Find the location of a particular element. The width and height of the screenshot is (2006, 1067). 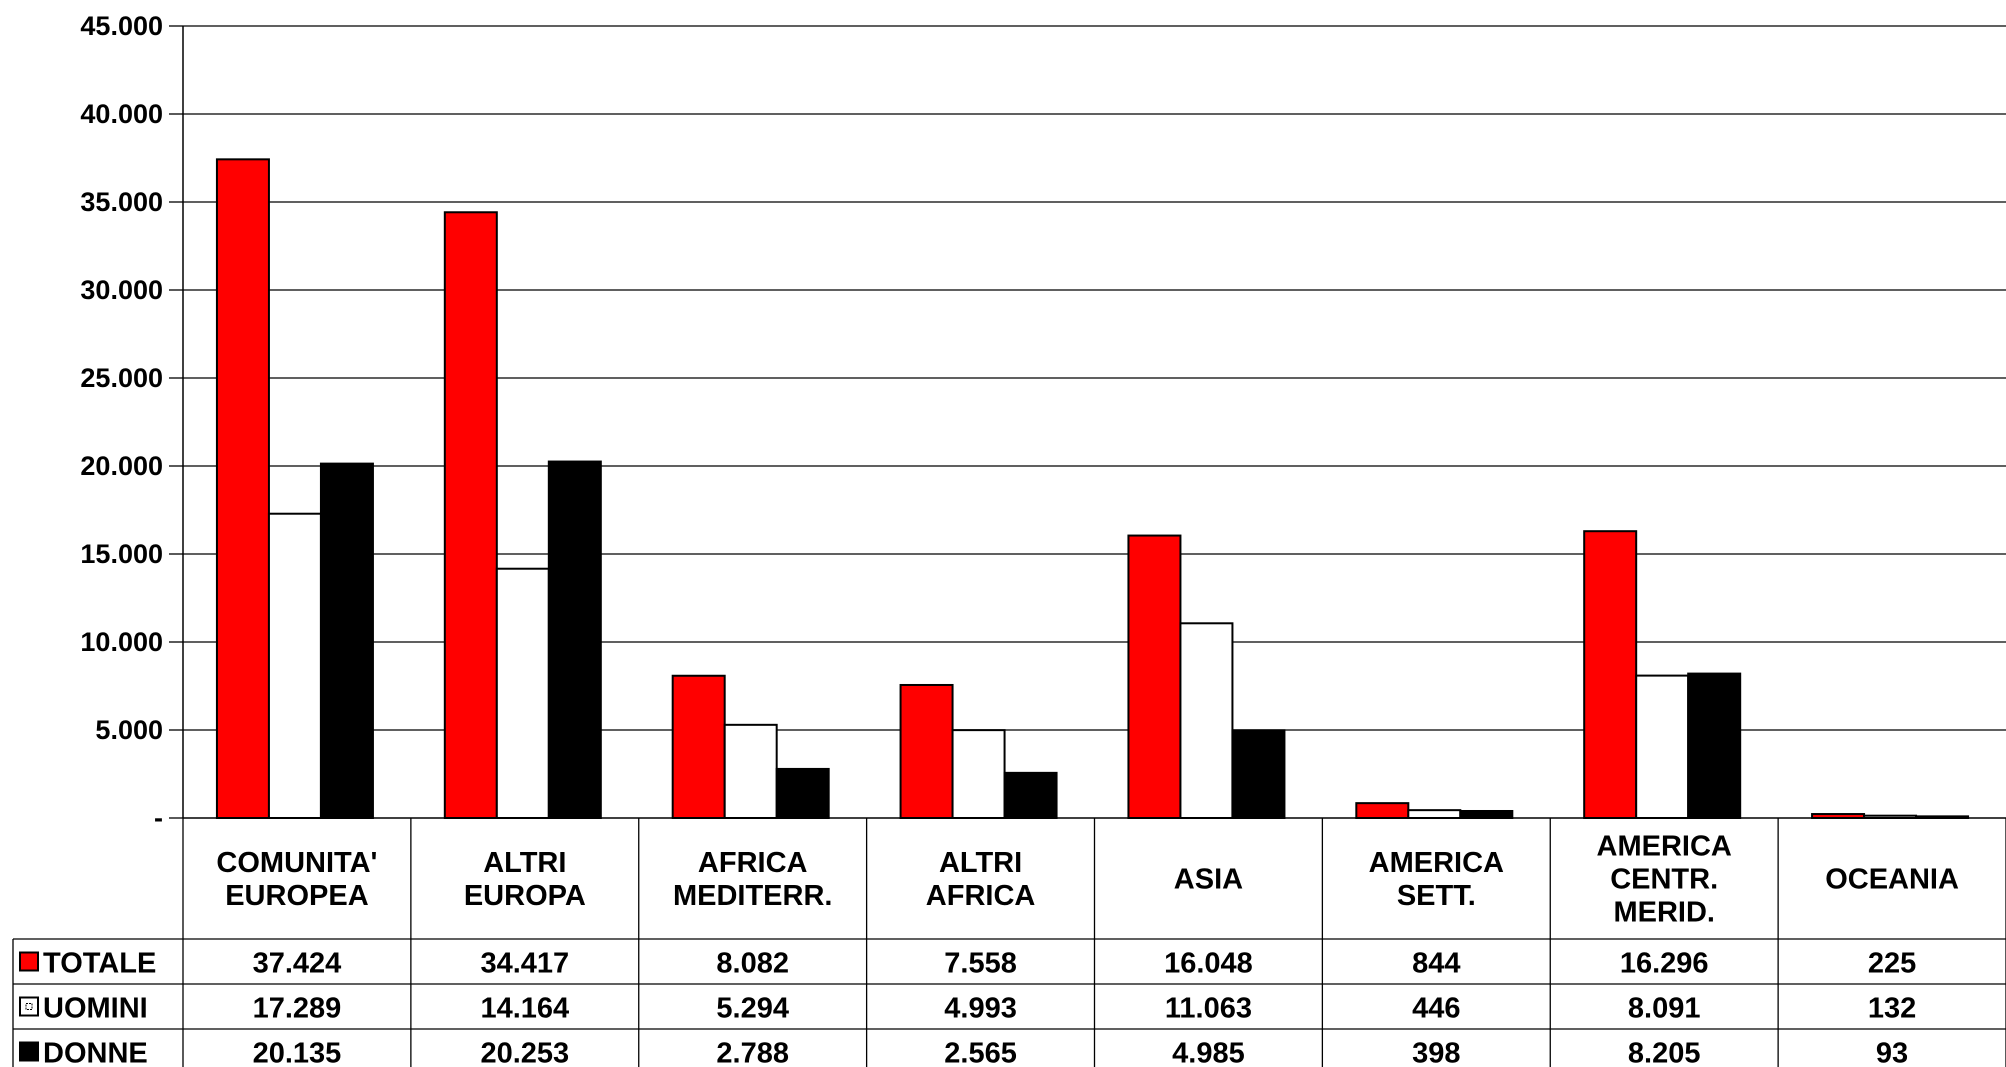

category-label: MEDITERR. is located at coordinates (753, 896).